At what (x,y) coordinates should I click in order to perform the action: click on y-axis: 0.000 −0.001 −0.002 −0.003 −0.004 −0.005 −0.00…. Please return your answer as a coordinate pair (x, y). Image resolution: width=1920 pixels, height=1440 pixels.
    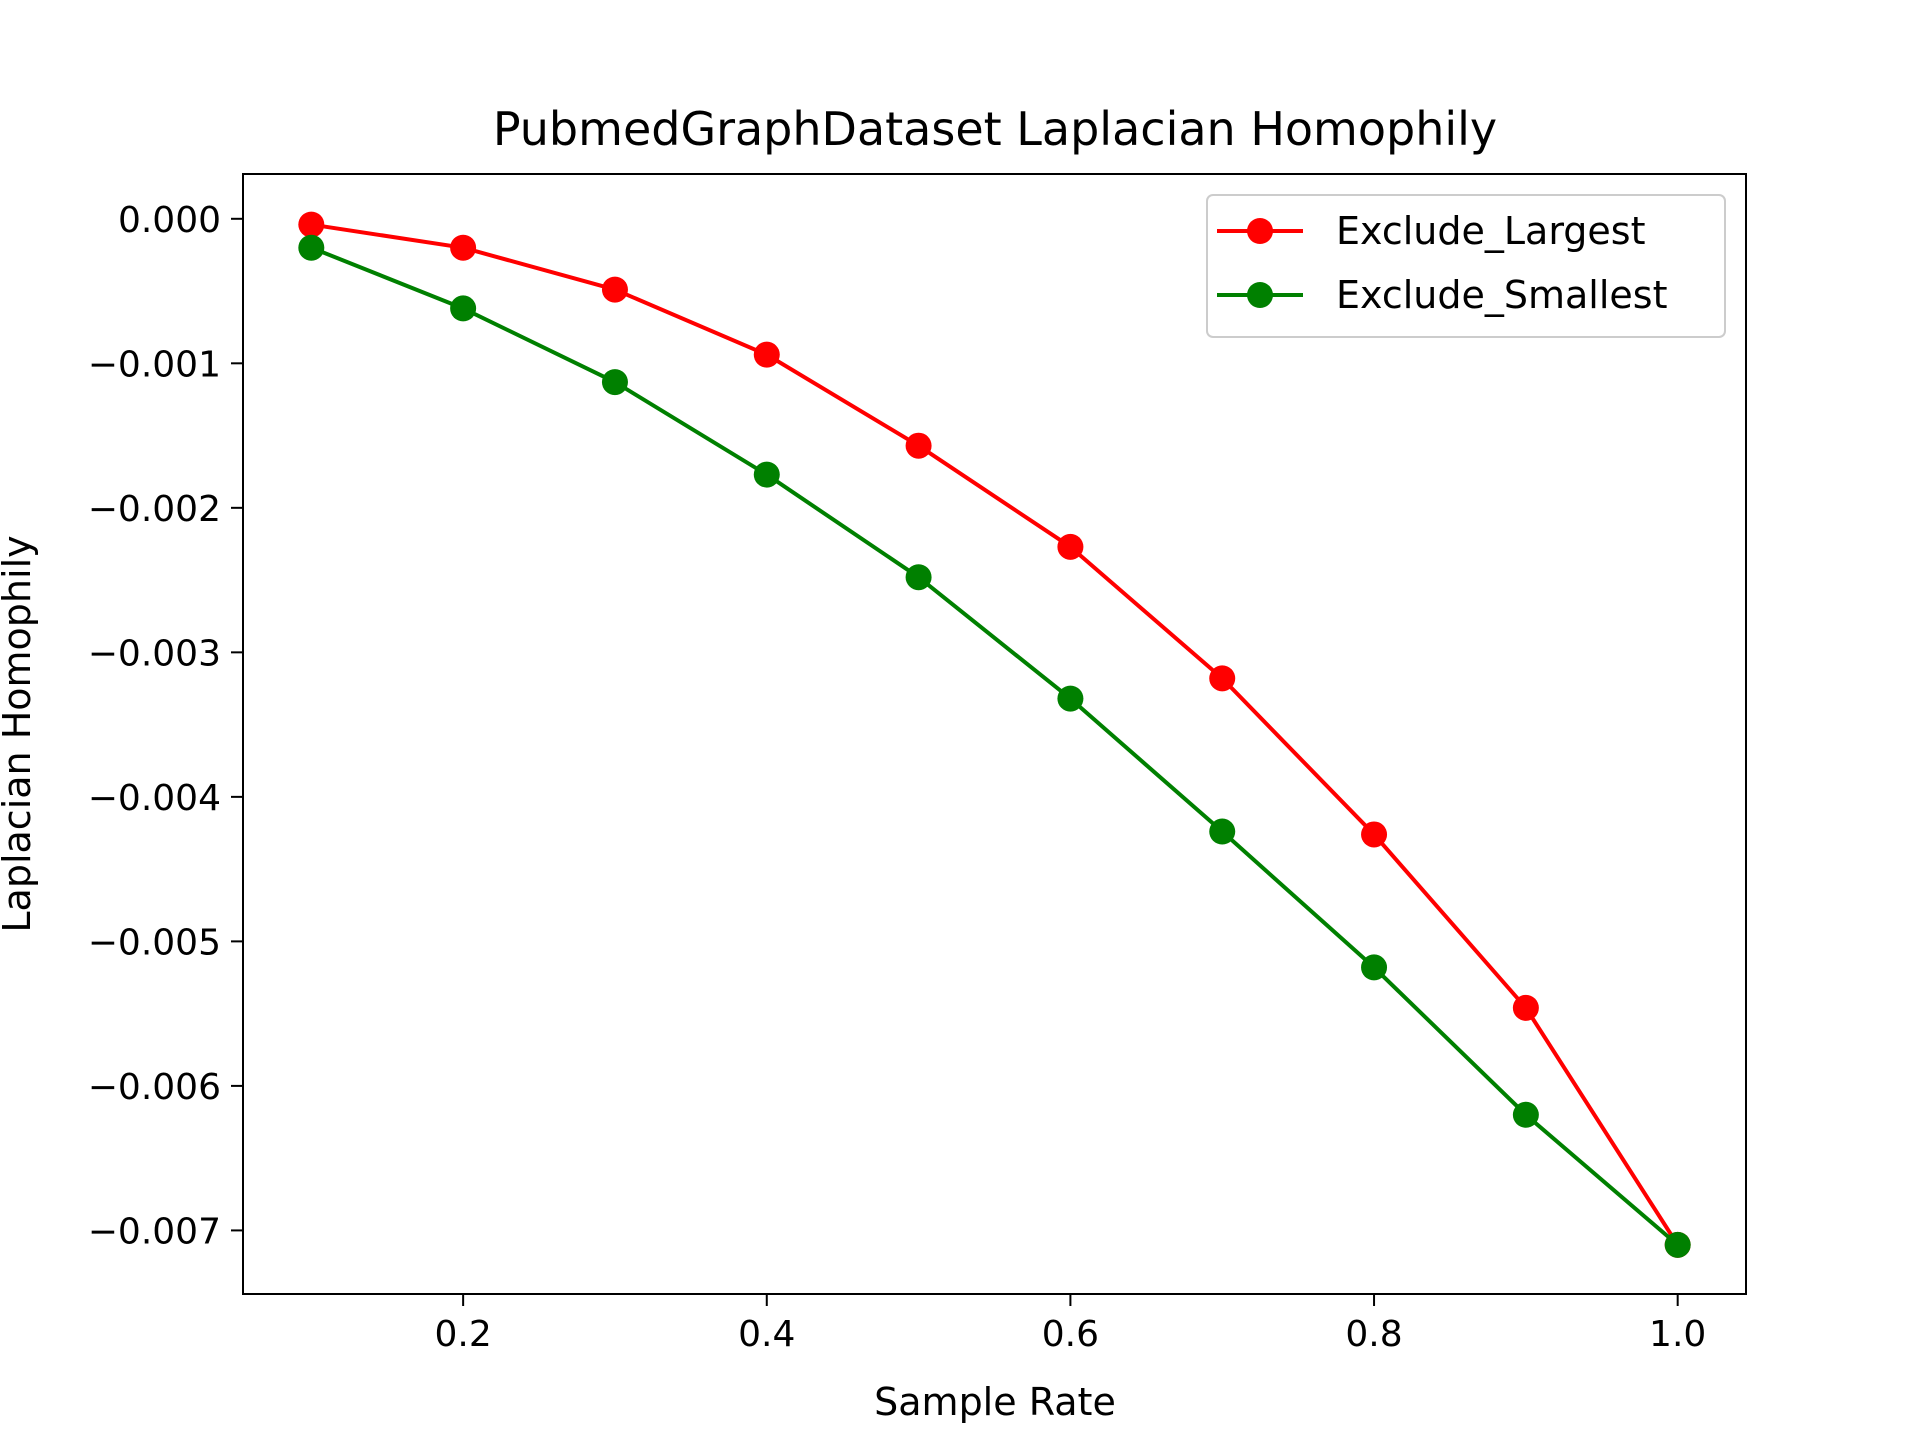
    Looking at the image, I should click on (165, 726).